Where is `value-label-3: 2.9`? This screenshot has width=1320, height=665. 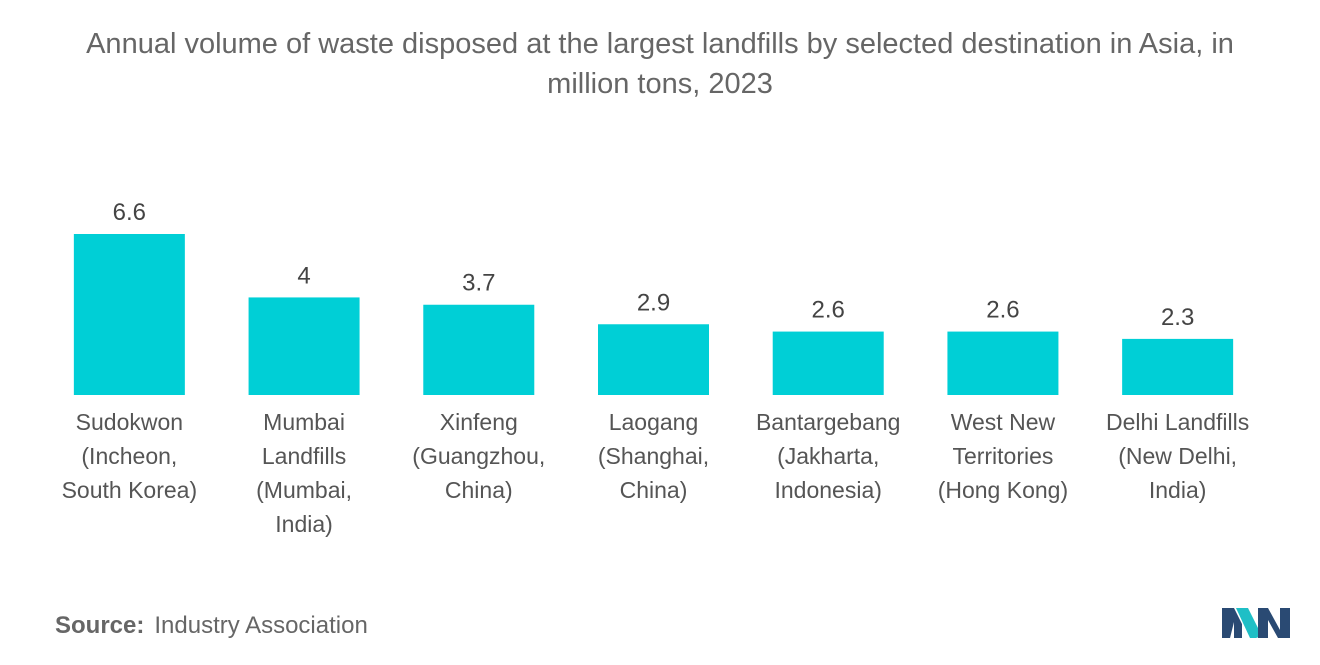 value-label-3: 2.9 is located at coordinates (653, 302).